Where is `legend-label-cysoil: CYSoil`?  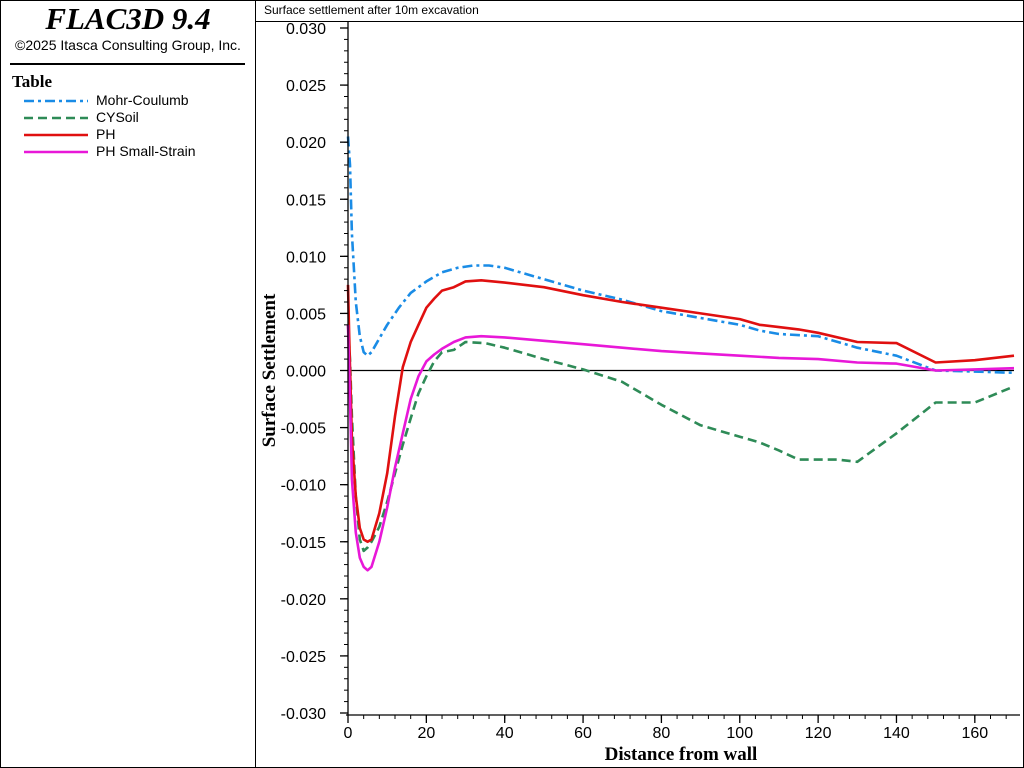 legend-label-cysoil: CYSoil is located at coordinates (117, 117).